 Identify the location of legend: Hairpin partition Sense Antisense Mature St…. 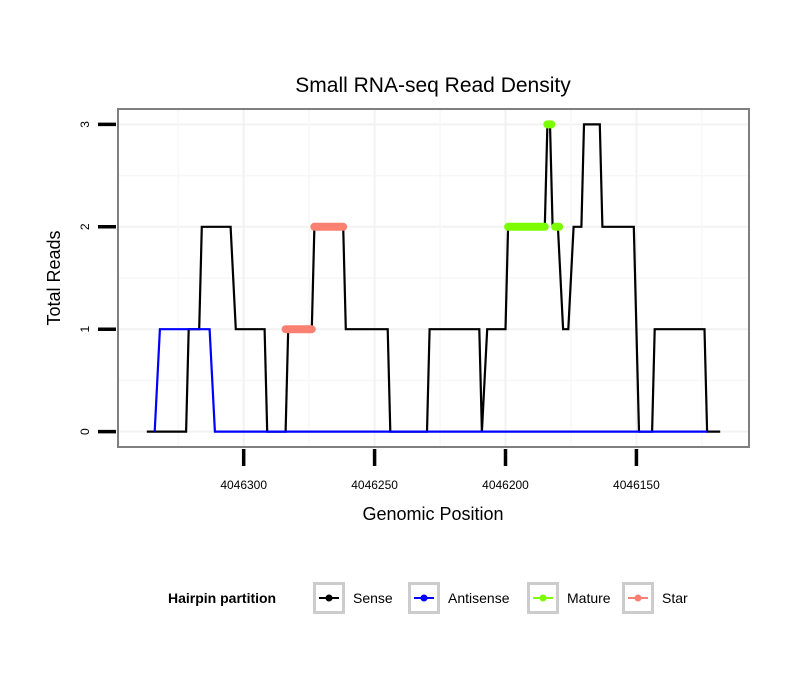
(428, 598).